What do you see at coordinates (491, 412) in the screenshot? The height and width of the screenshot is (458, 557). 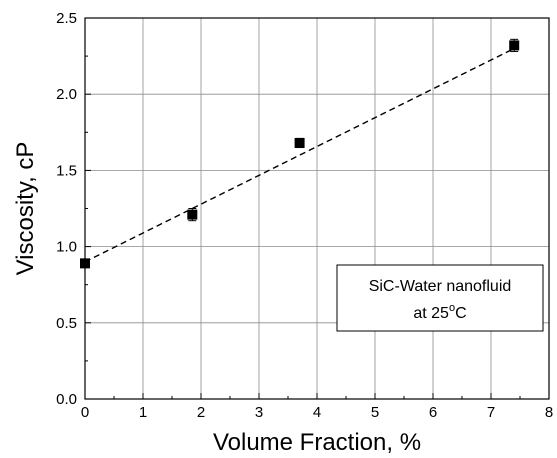 I see `x-tick-label: 7` at bounding box center [491, 412].